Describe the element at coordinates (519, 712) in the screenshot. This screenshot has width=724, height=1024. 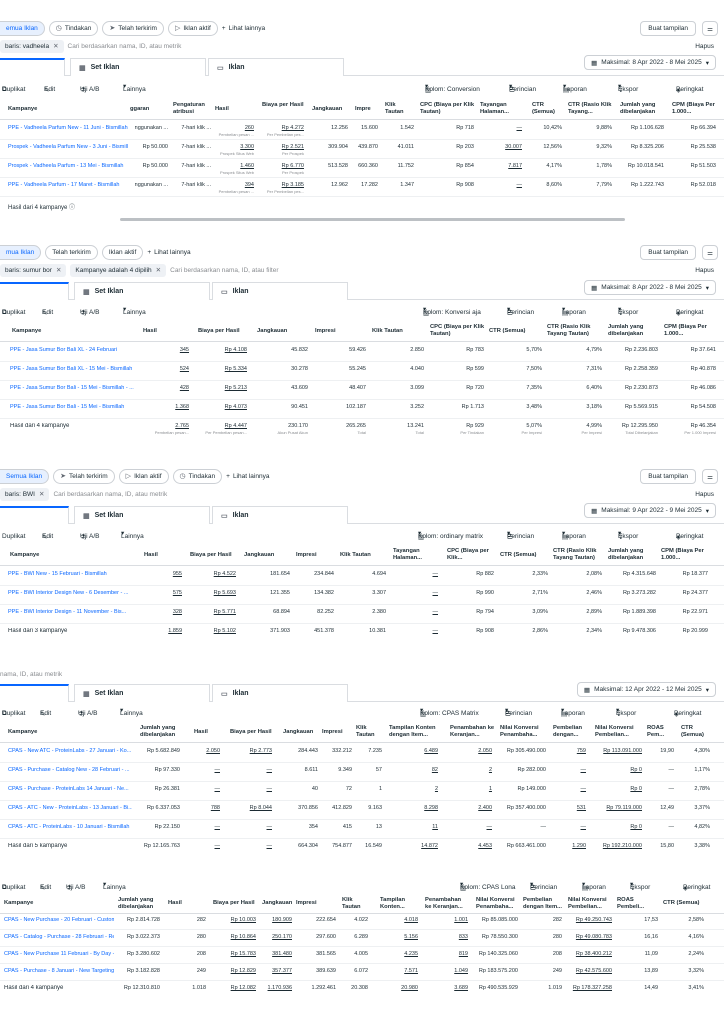
I see `breakdown-dropdown: ☰ Perincian ▾` at that location.